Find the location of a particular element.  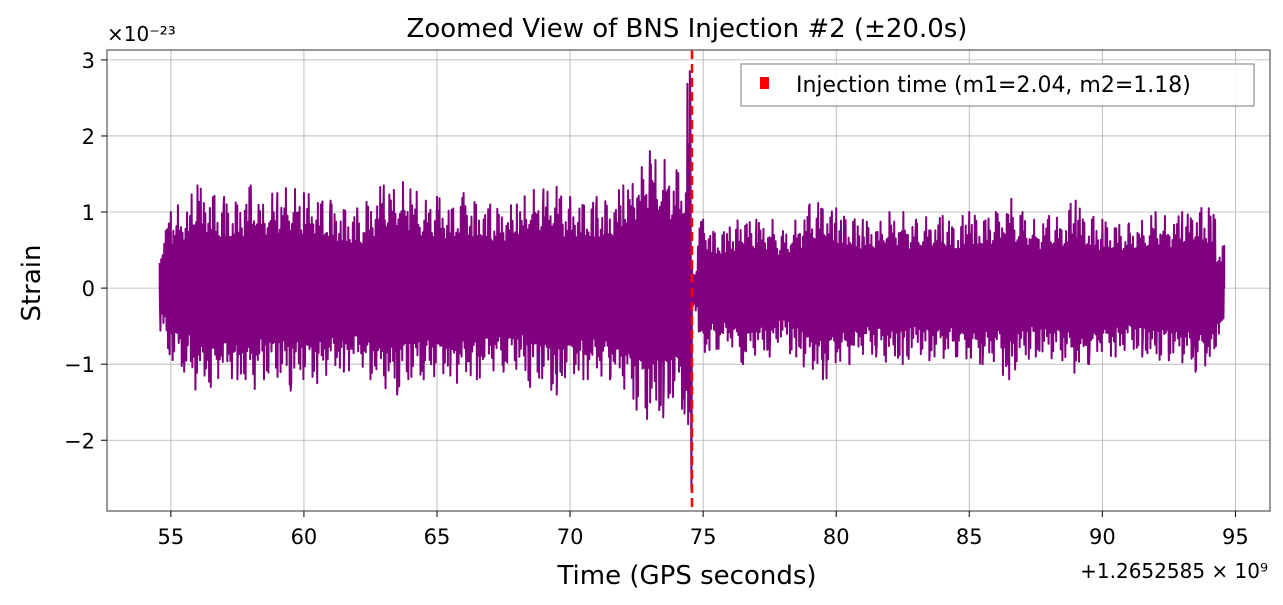

x-tick-label: 95 is located at coordinates (1235, 537).